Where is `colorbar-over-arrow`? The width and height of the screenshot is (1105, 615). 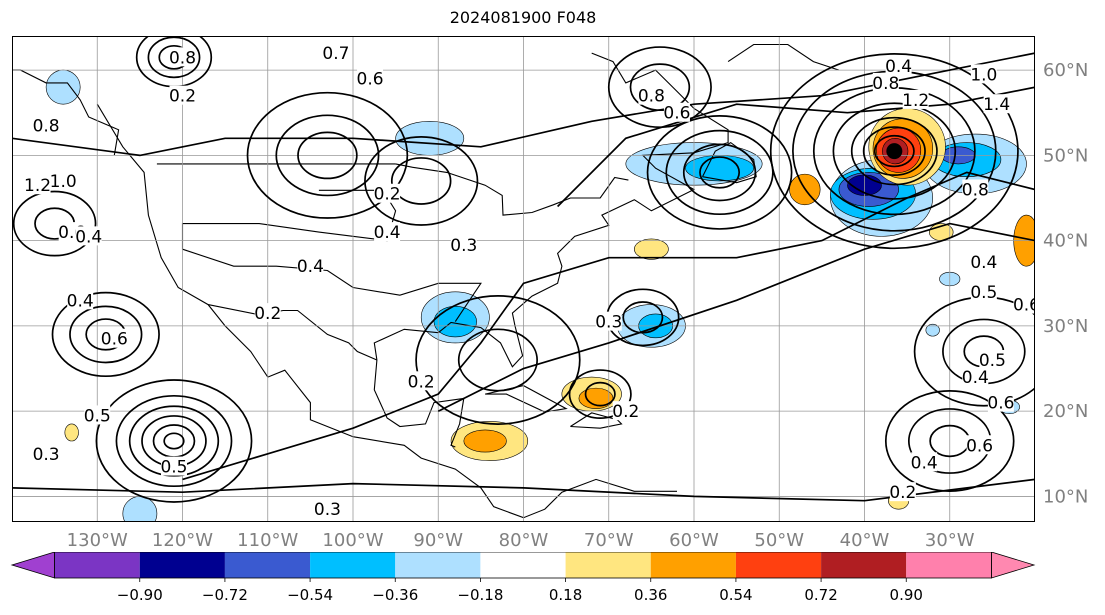
colorbar-over-arrow is located at coordinates (1013, 565).